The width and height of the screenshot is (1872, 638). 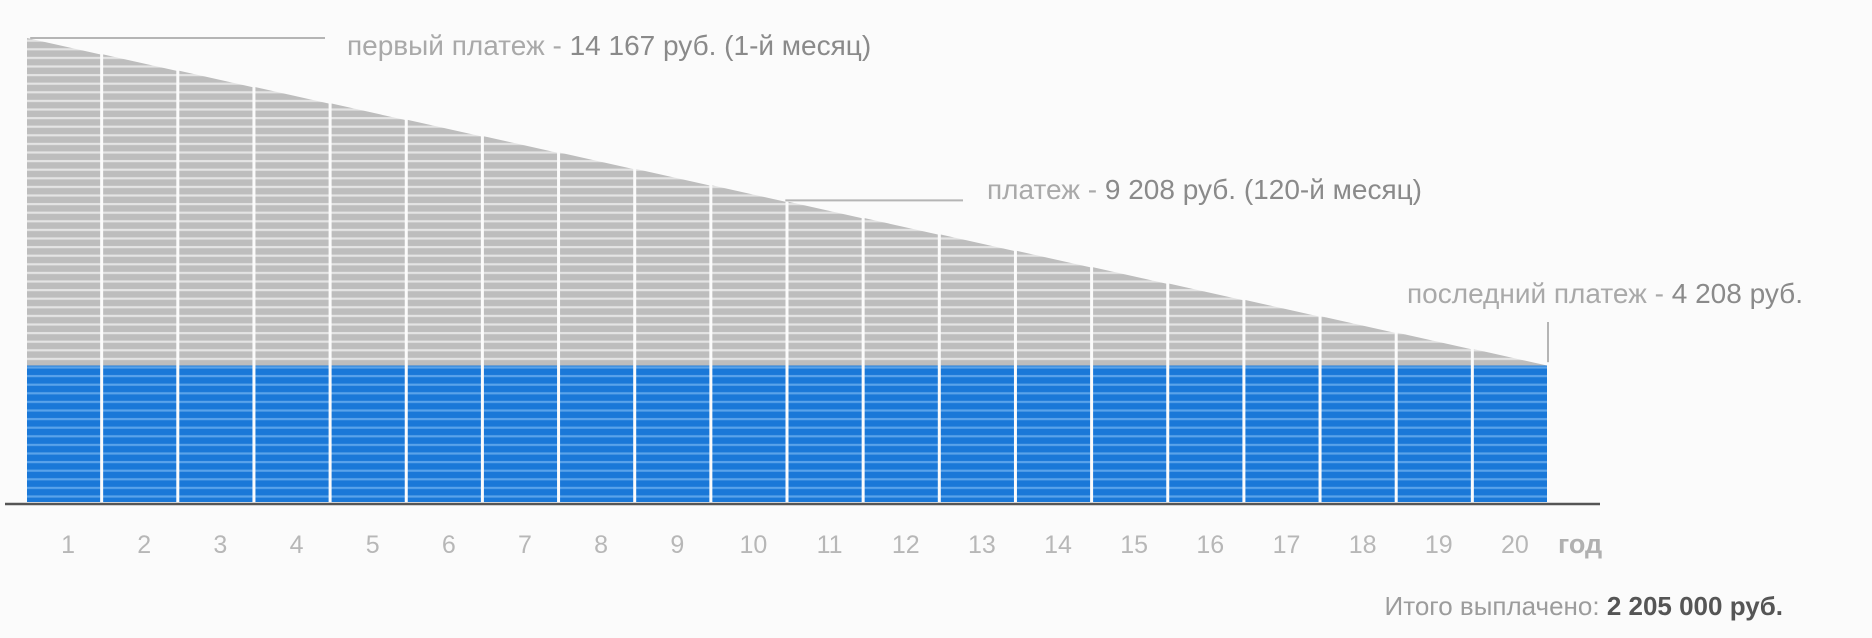 What do you see at coordinates (1496, 606) in the screenshot?
I see `total-label: Итого выплачено:` at bounding box center [1496, 606].